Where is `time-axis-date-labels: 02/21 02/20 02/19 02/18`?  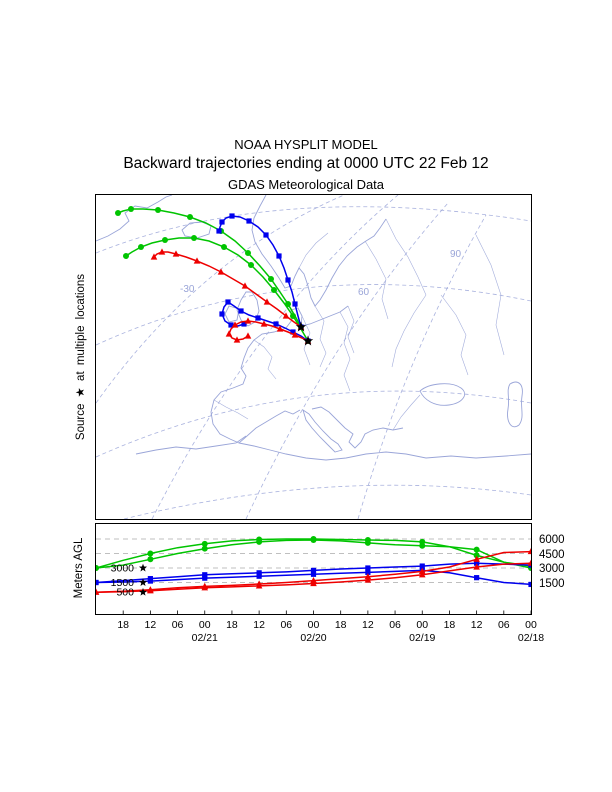
time-axis-date-labels: 02/21 02/20 02/19 02/18 is located at coordinates (320, 638).